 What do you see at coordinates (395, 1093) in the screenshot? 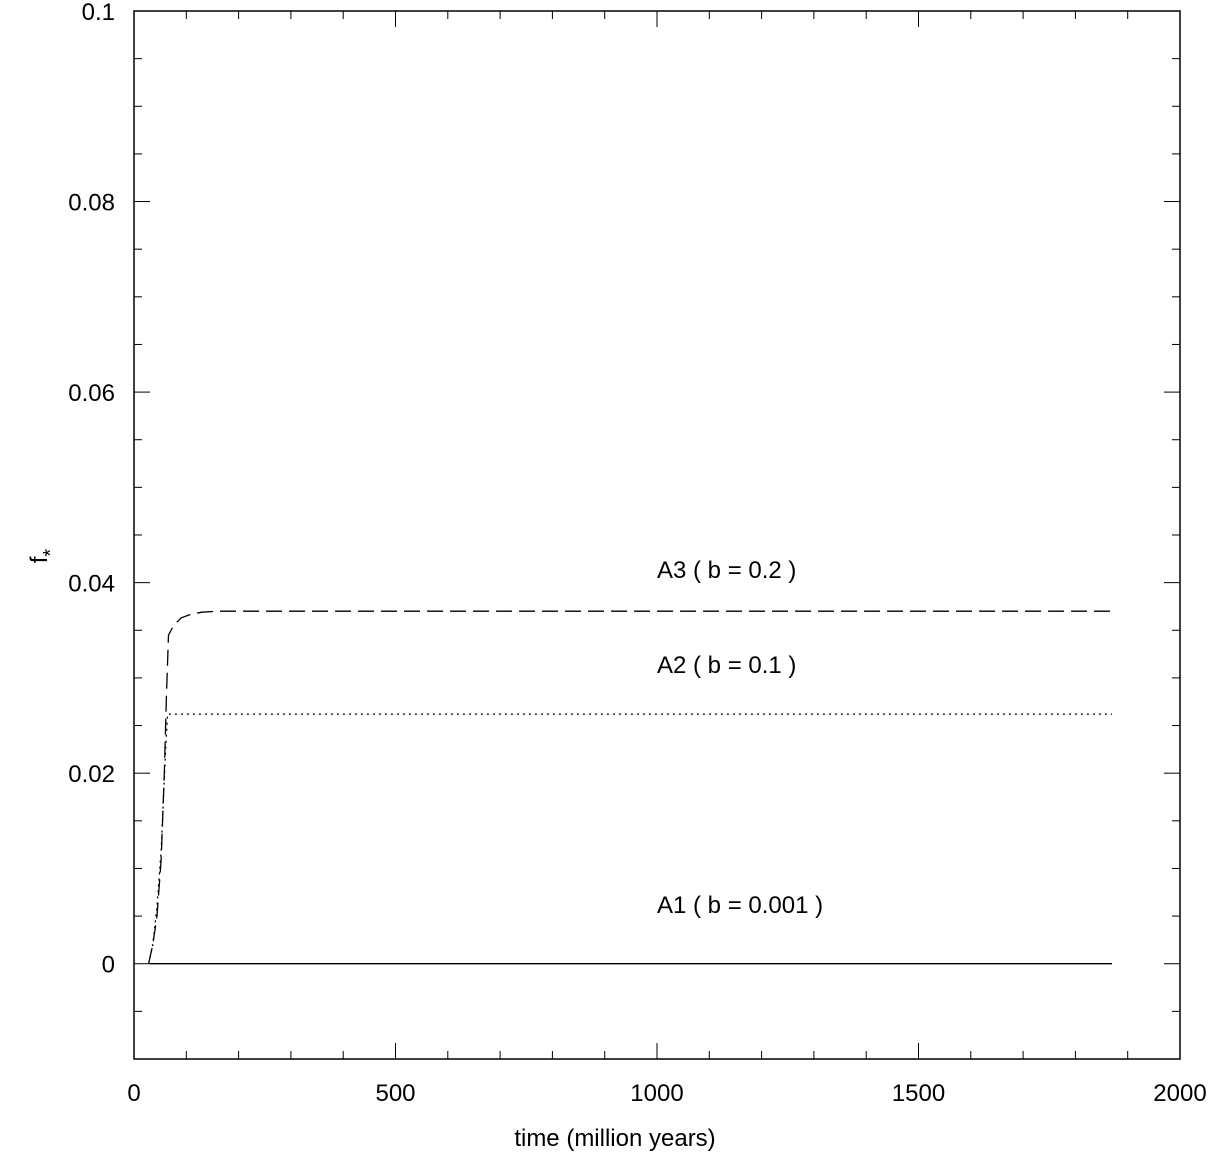
I see `x-tick-label: 500` at bounding box center [395, 1093].